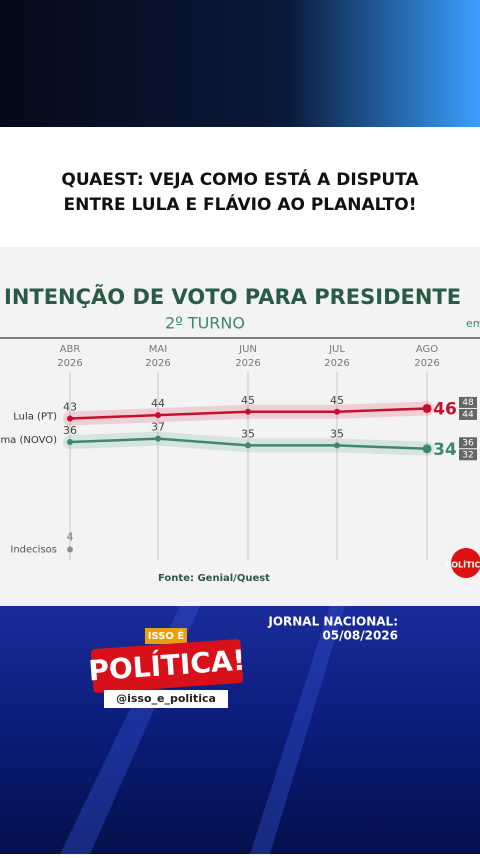  What do you see at coordinates (232, 296) in the screenshot?
I see `chart-title: INTENÇÃO DE VOTO PARA PRESIDENTE` at bounding box center [232, 296].